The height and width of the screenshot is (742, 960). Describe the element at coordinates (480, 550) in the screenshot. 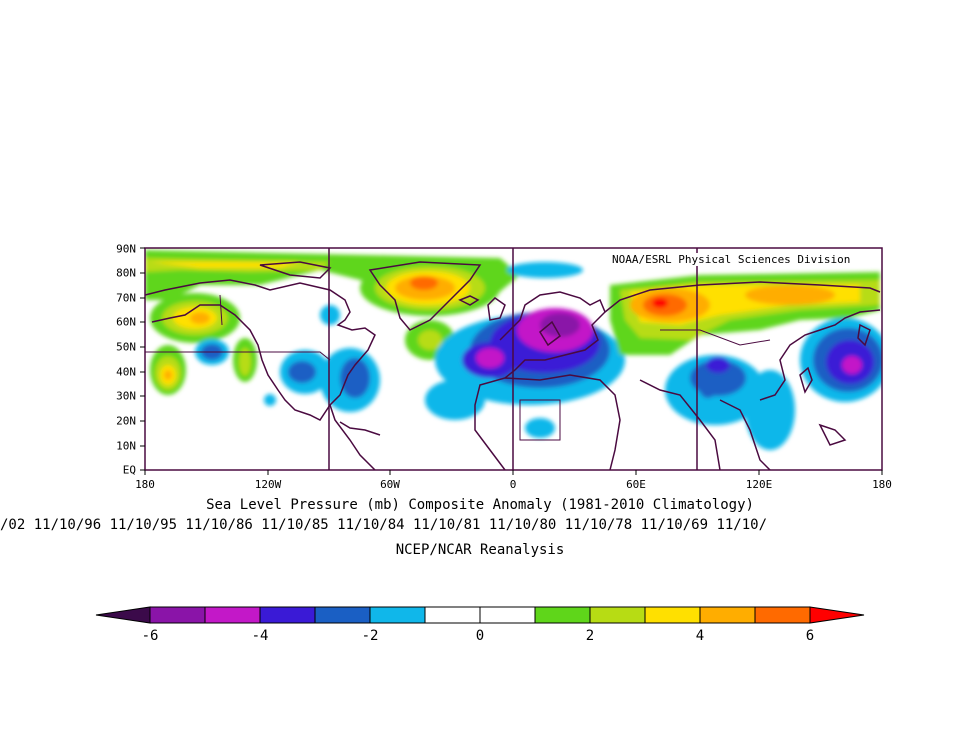

I see `data-source: NCEP/NCAR Reanalysis` at that location.